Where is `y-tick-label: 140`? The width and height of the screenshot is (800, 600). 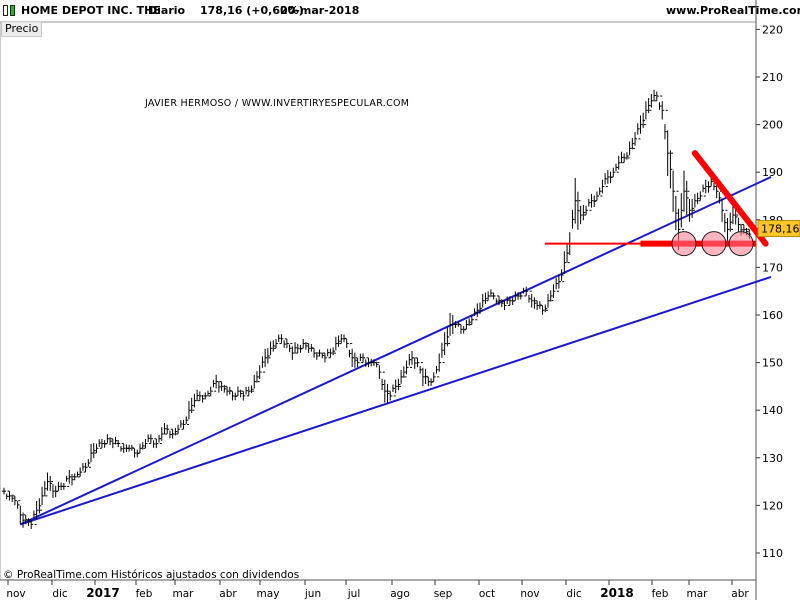
y-tick-label: 140 is located at coordinates (772, 410).